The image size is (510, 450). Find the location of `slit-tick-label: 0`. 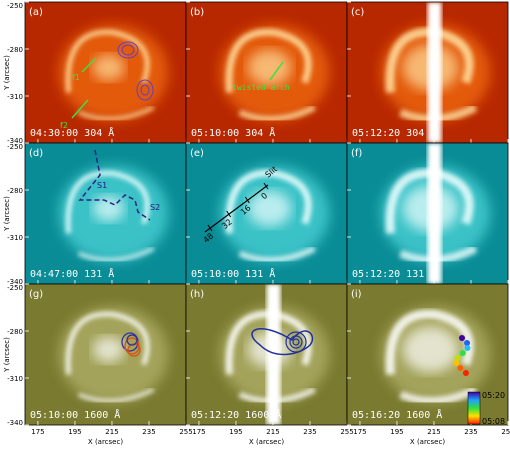

slit-tick-label: 0 is located at coordinates (265, 196).